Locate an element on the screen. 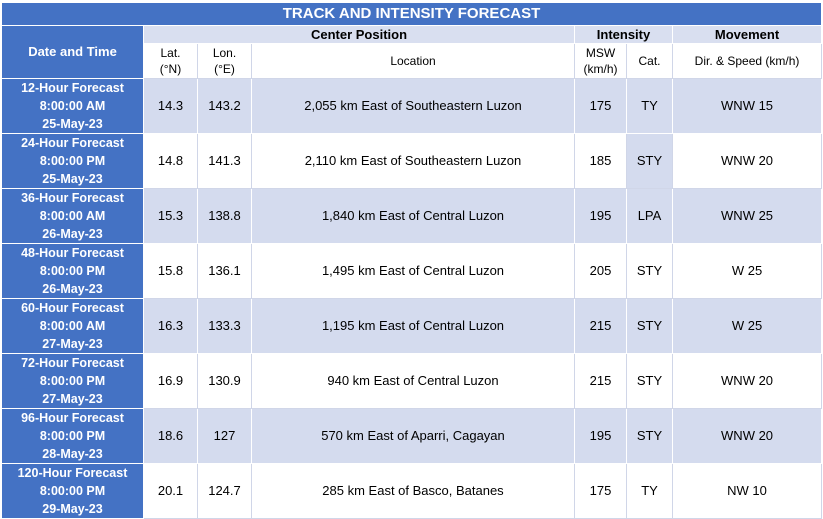  category-cell: TY is located at coordinates (649, 491).